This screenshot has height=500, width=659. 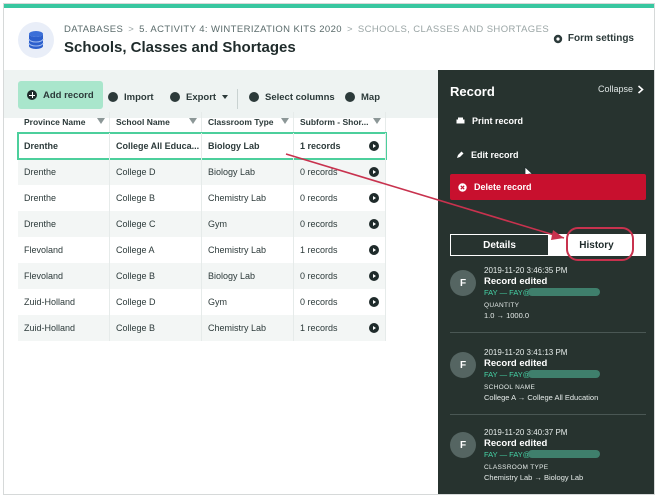 What do you see at coordinates (564, 454) in the screenshot?
I see `redacted-email` at bounding box center [564, 454].